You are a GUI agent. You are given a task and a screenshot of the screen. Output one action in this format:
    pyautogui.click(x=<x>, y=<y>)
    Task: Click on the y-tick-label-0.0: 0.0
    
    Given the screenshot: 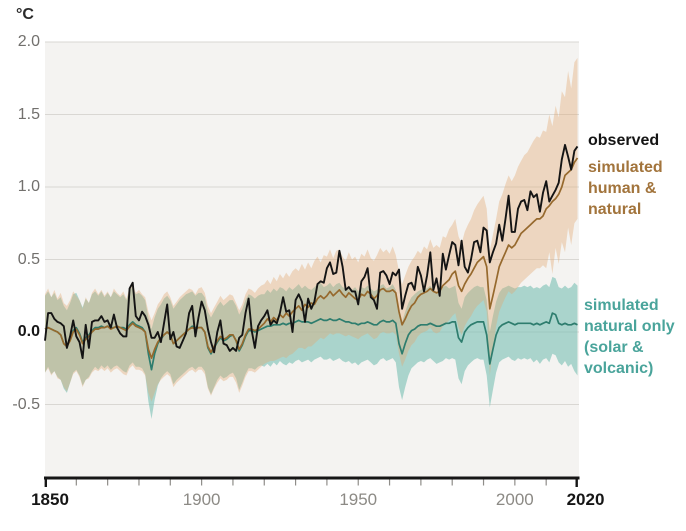 What is the action you would take?
    pyautogui.click(x=28, y=331)
    